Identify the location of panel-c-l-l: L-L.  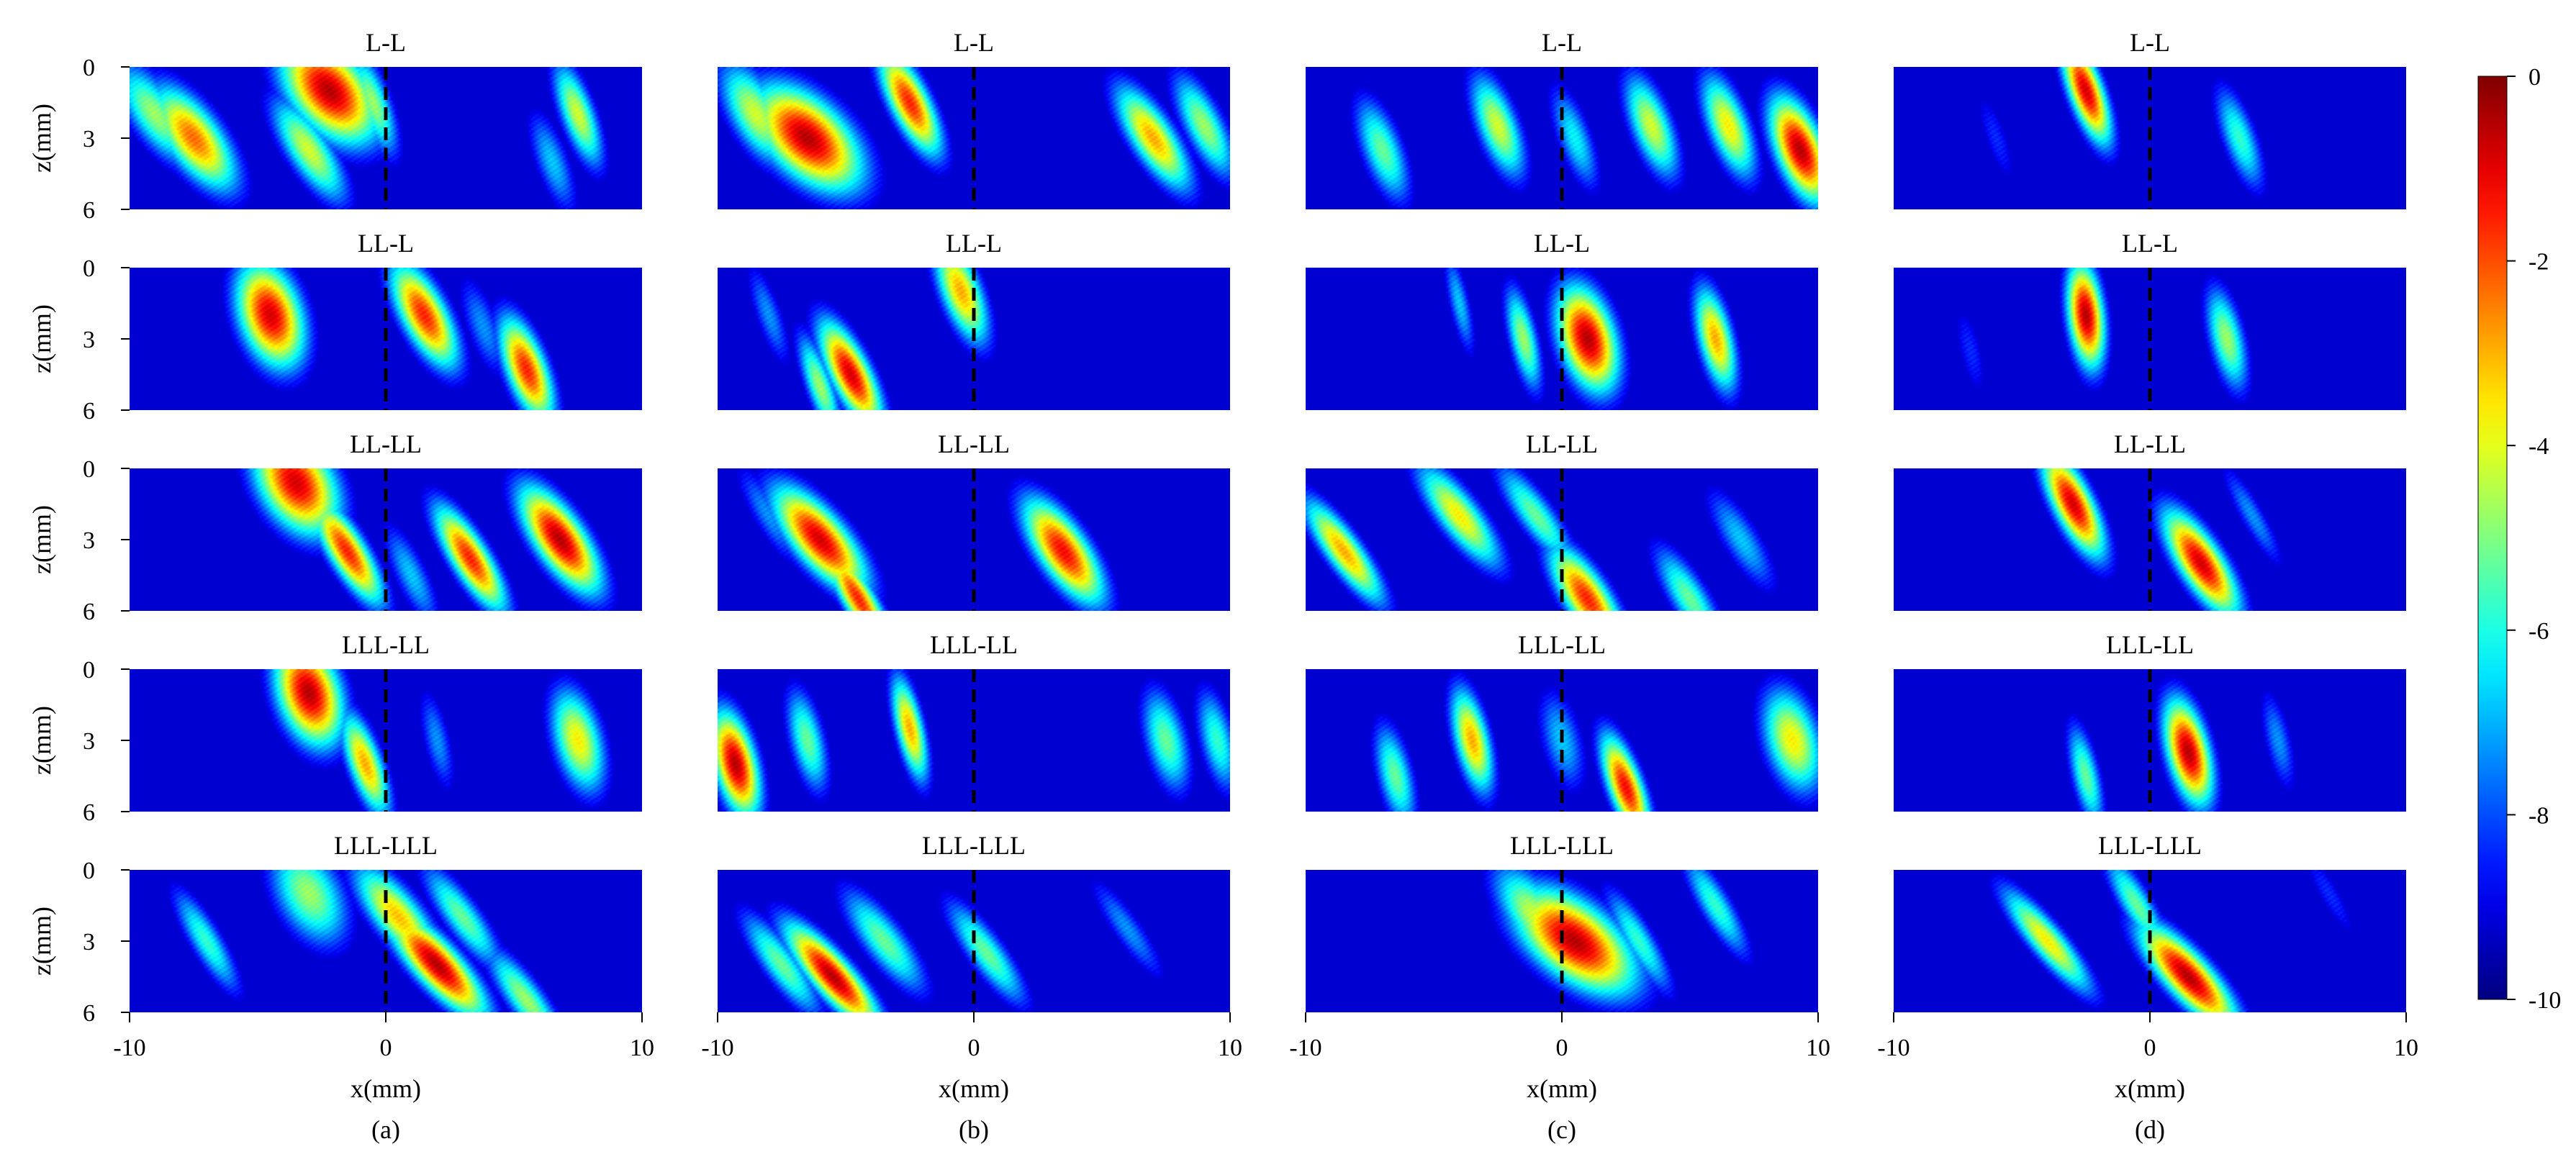
(1562, 118).